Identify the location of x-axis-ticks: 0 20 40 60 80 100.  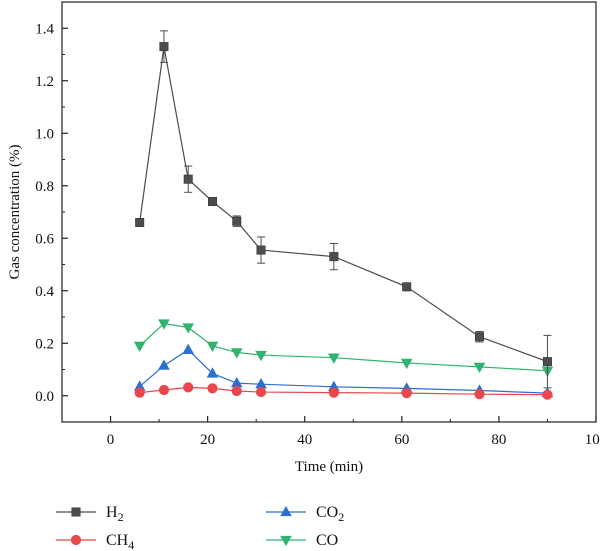
(330, 432).